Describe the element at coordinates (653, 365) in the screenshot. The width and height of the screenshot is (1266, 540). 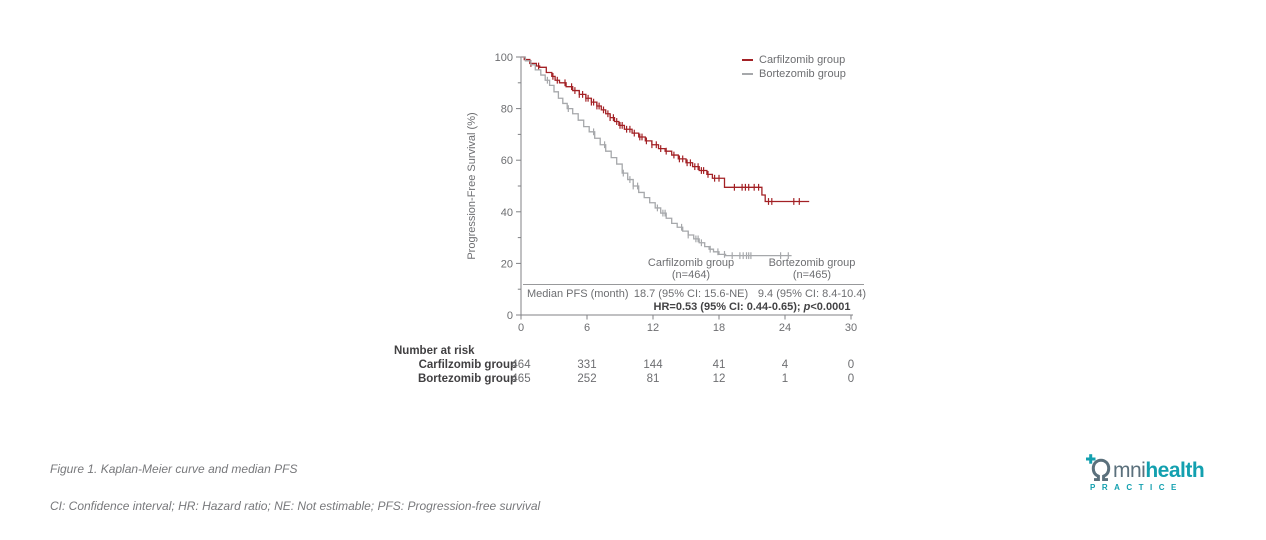
I see `risk-value: 144` at that location.